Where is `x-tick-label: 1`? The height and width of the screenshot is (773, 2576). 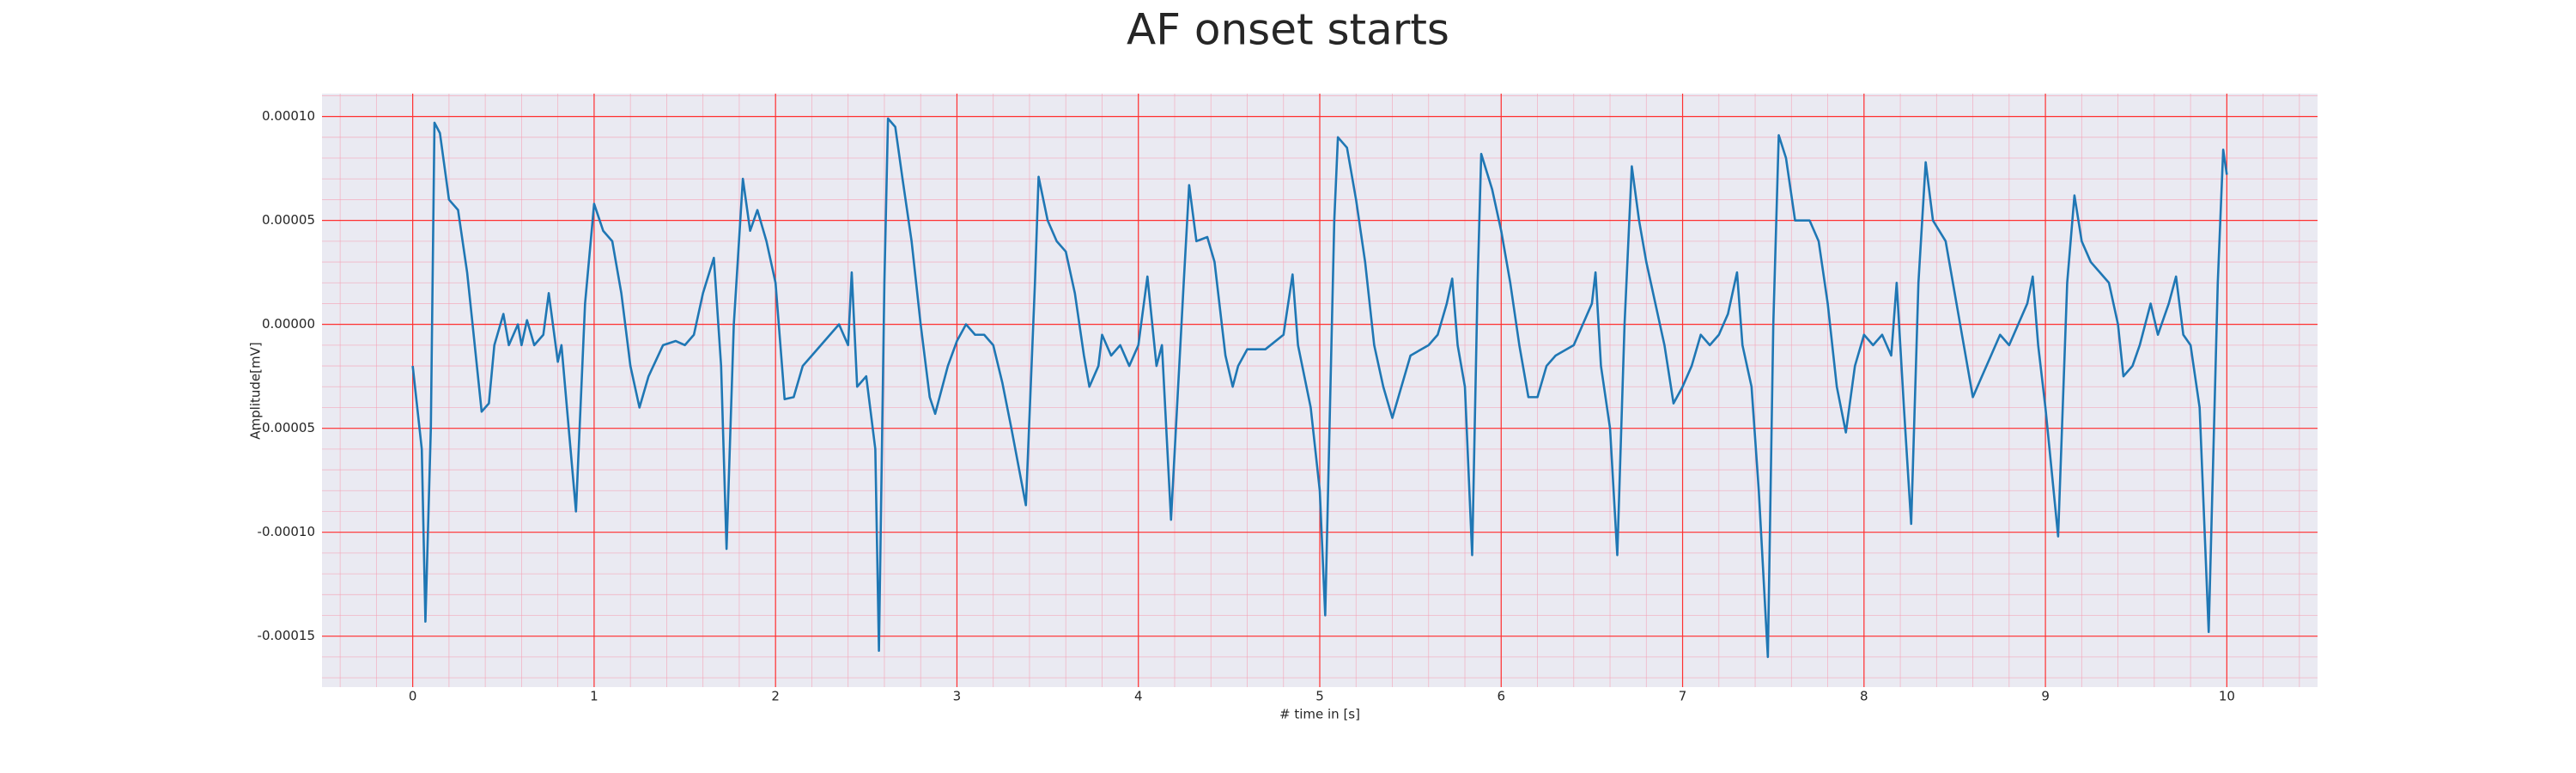
x-tick-label: 1 is located at coordinates (594, 696).